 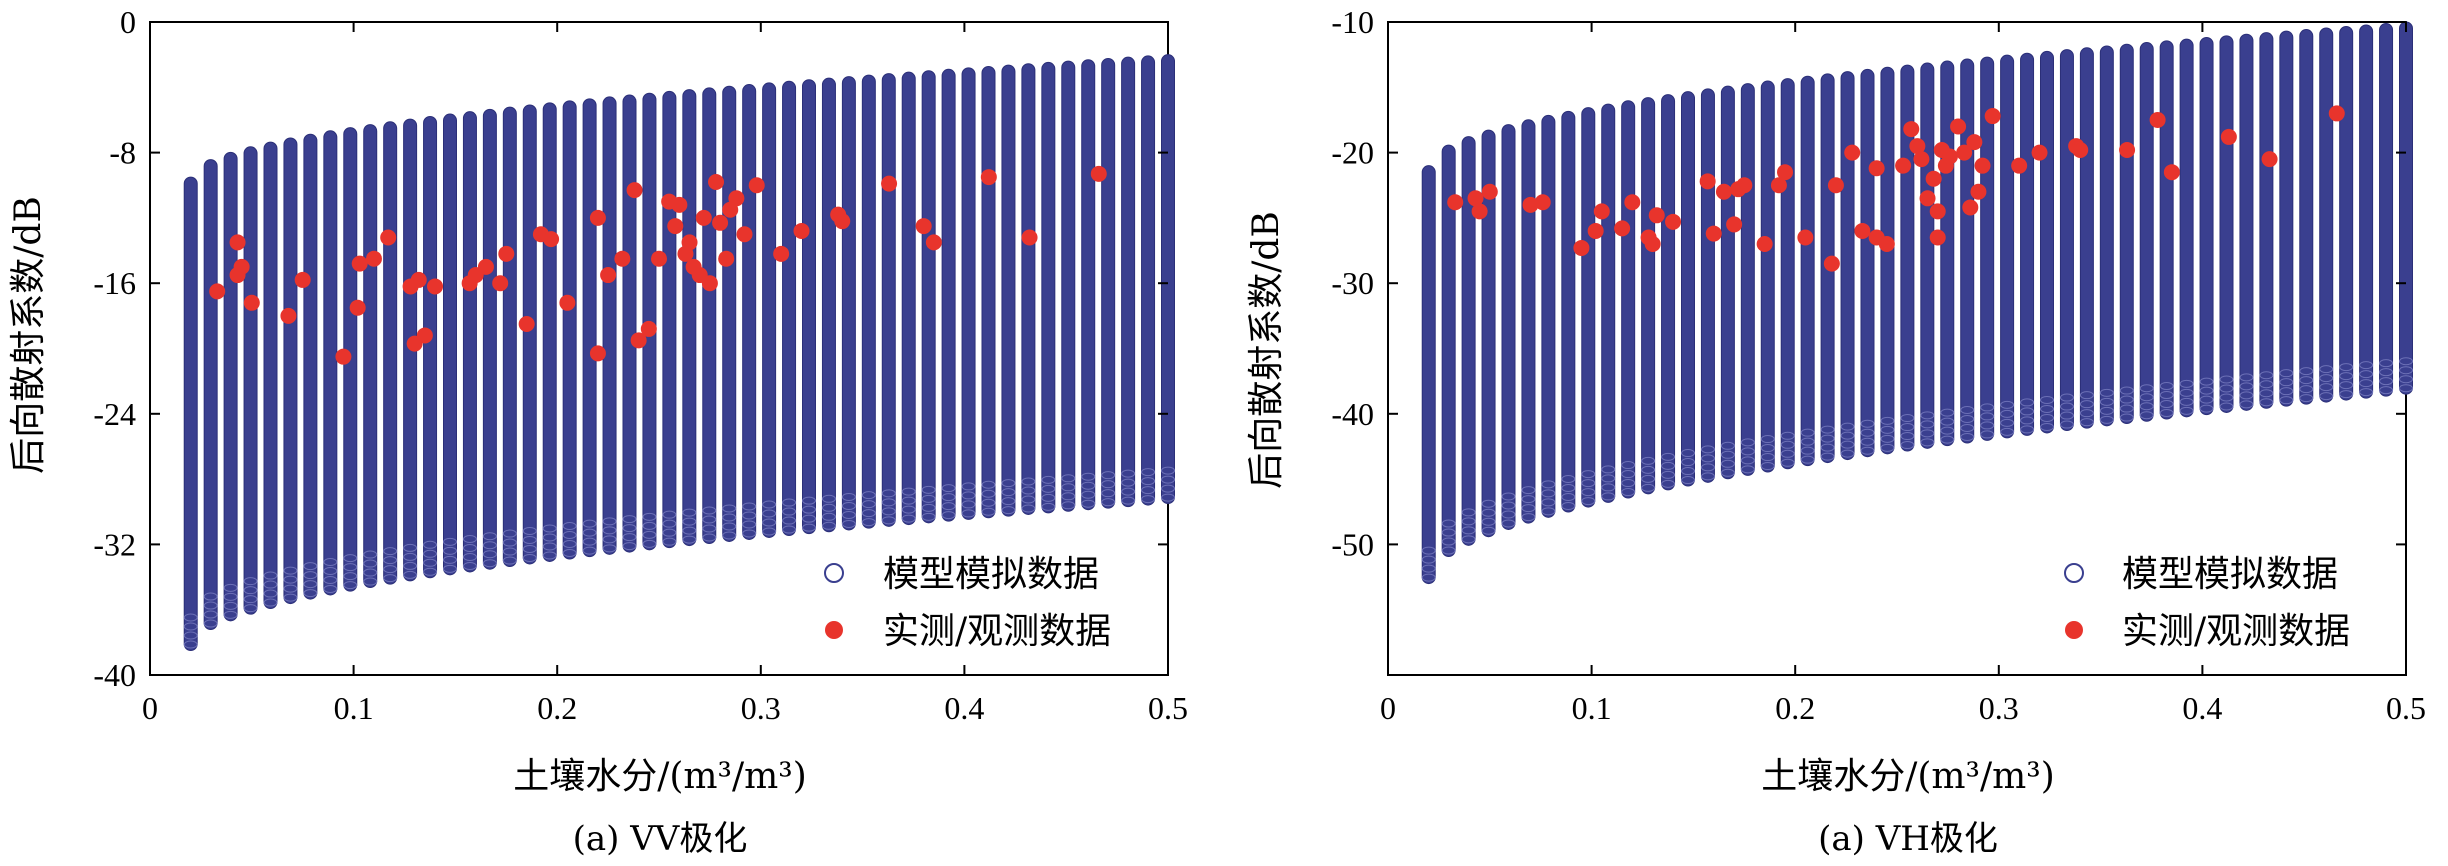 I want to click on vv-x-tick-label: 0.1, so click(x=354, y=708).